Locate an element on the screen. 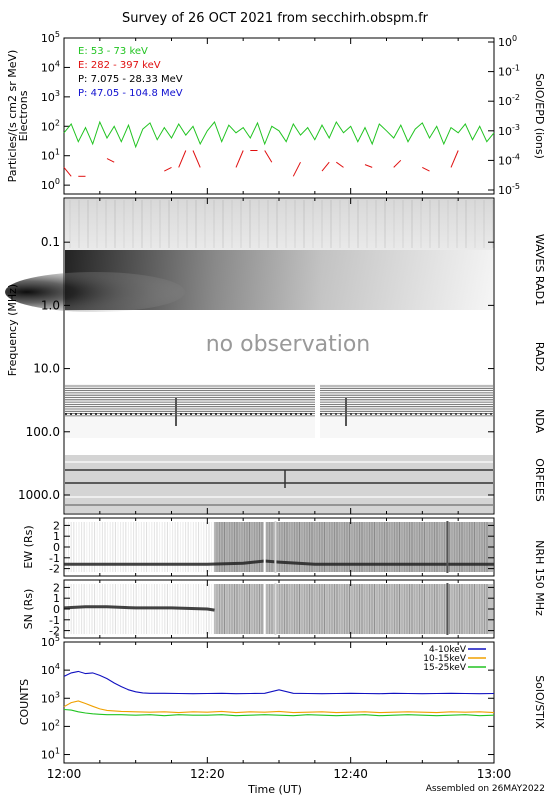  nrh-sn-ylabel: SN (Rs) is located at coordinates (28, 609).